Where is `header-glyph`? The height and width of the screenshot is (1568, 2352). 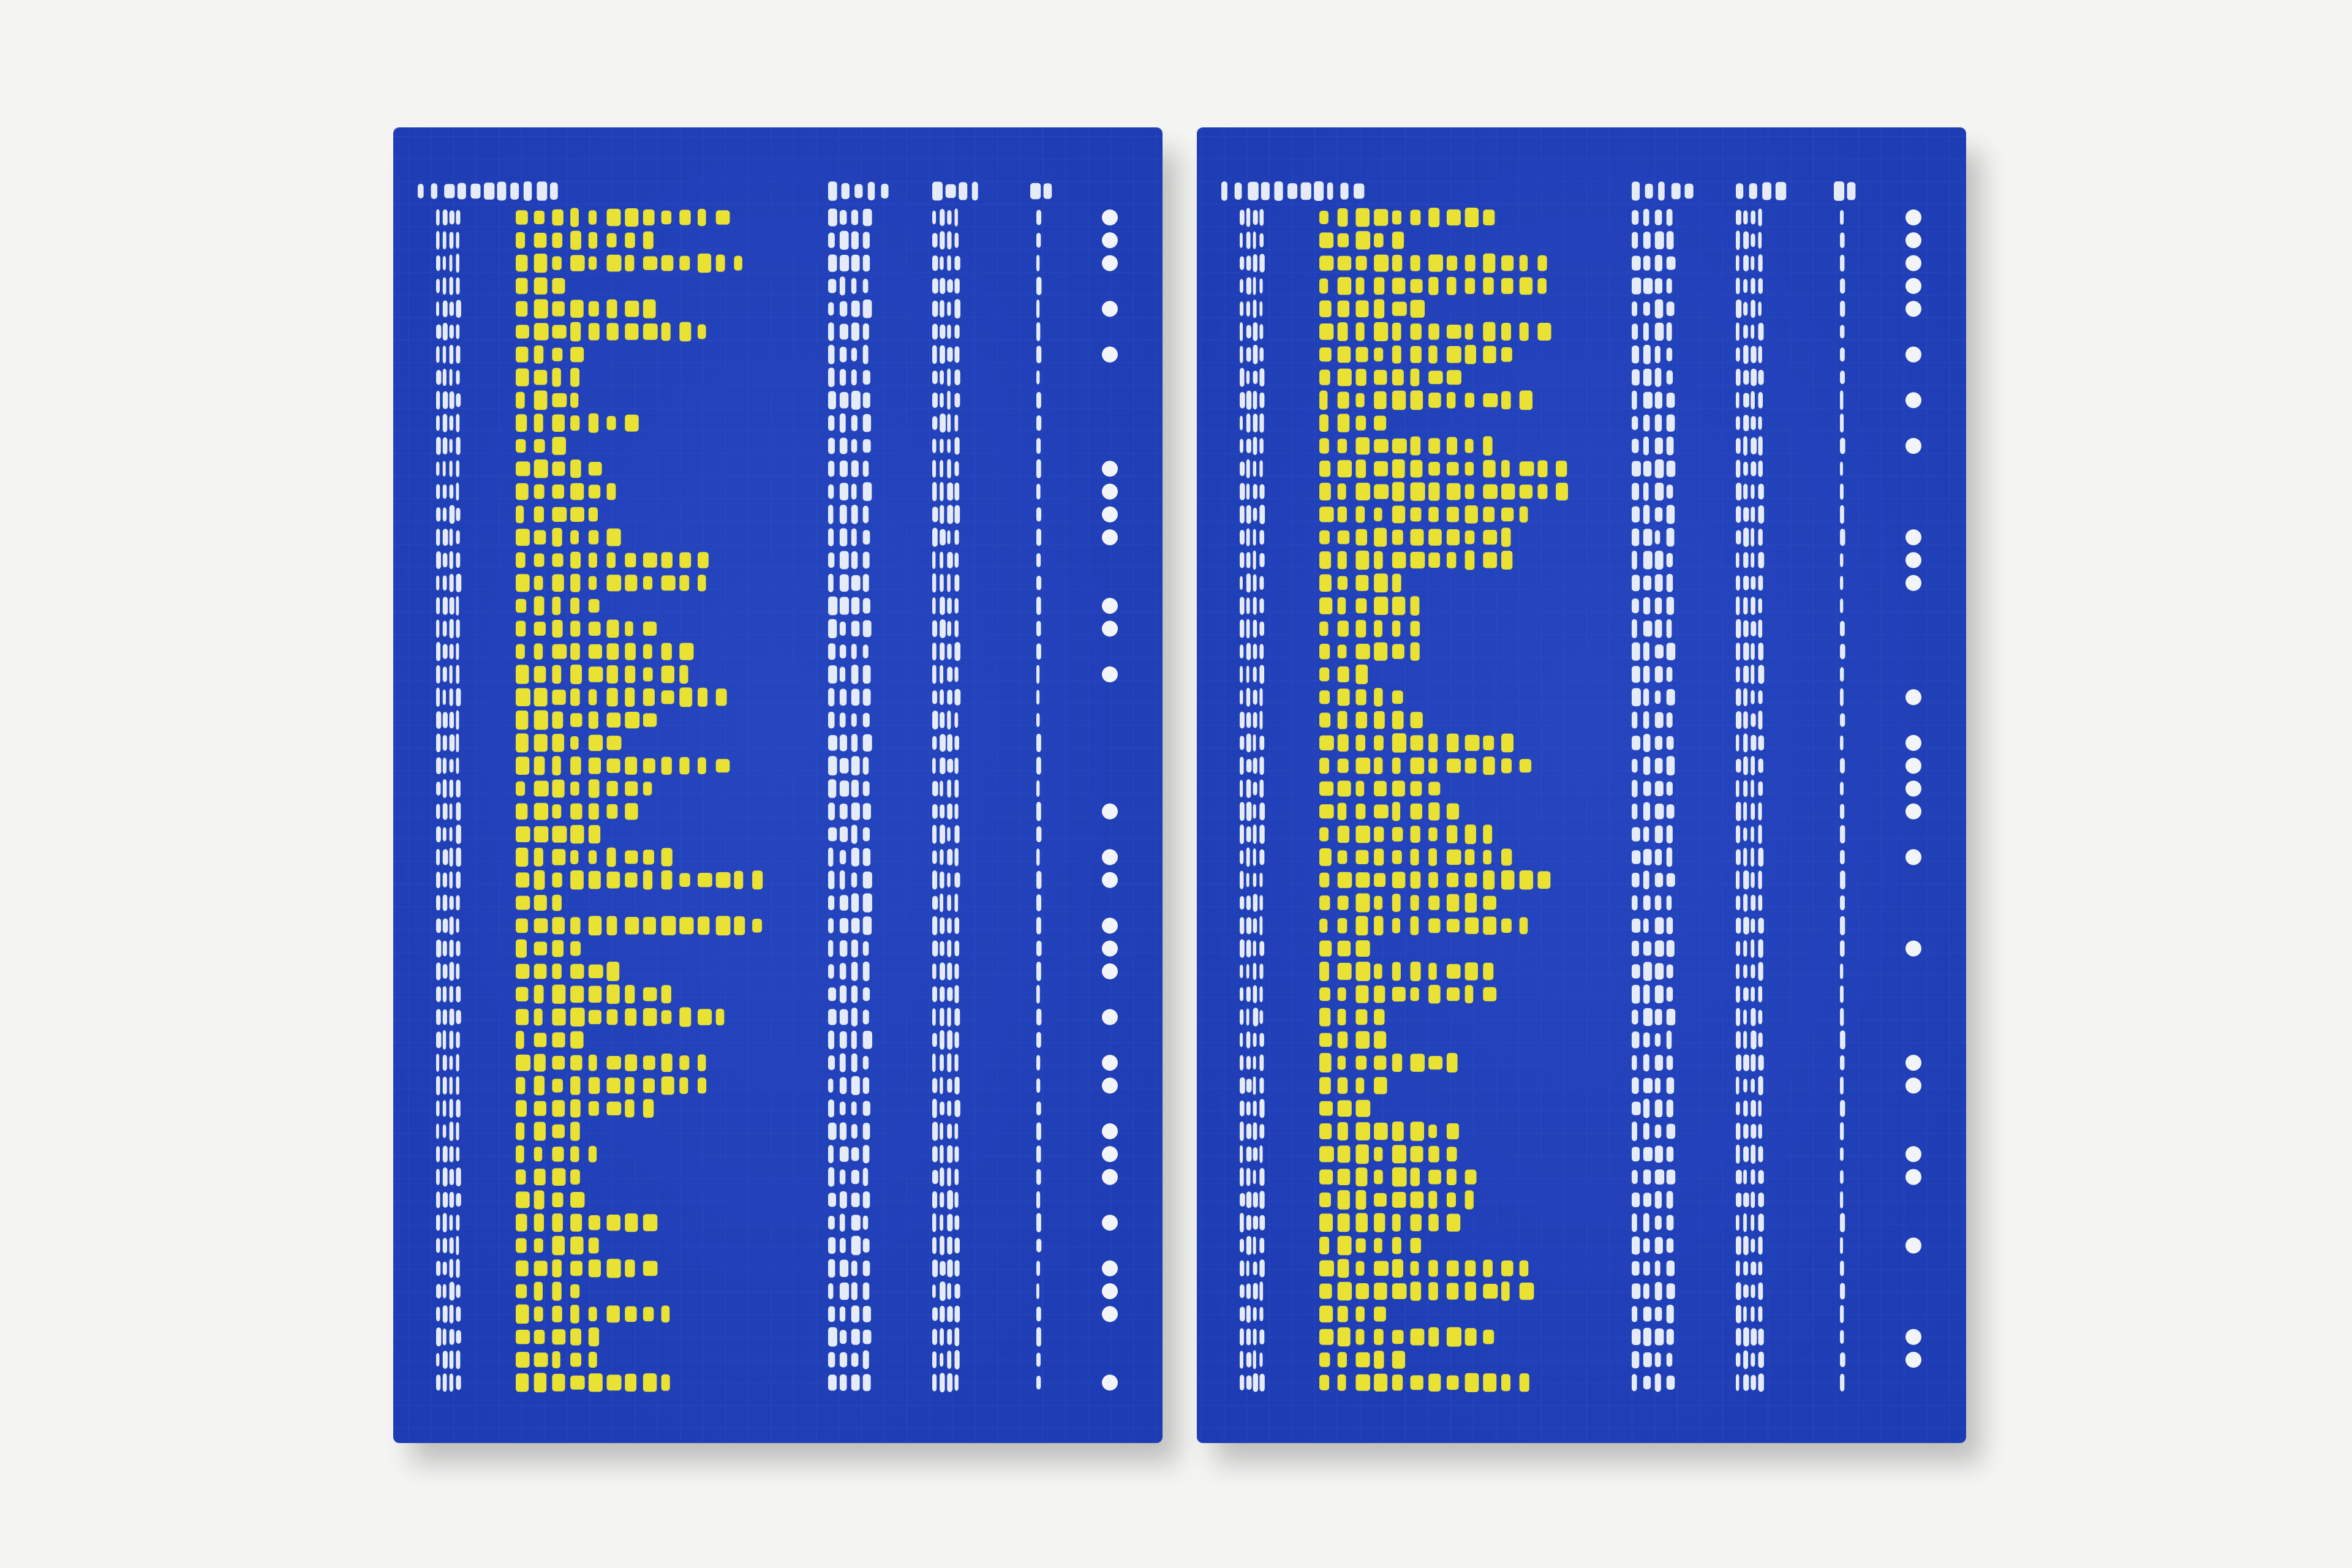
header-glyph is located at coordinates (476, 191).